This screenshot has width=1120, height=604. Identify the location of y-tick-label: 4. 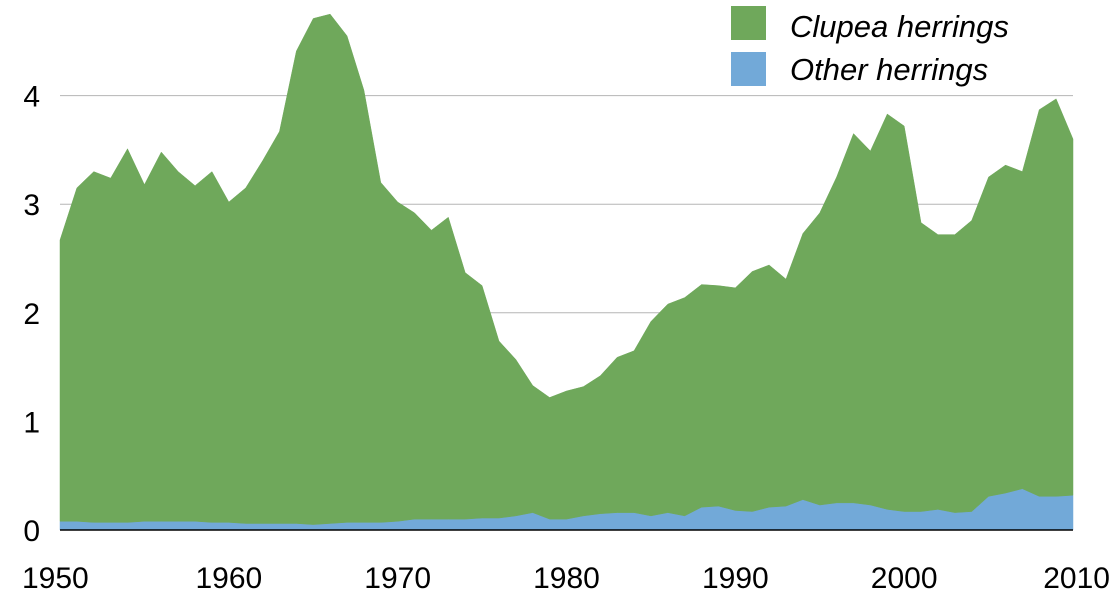
(31, 97).